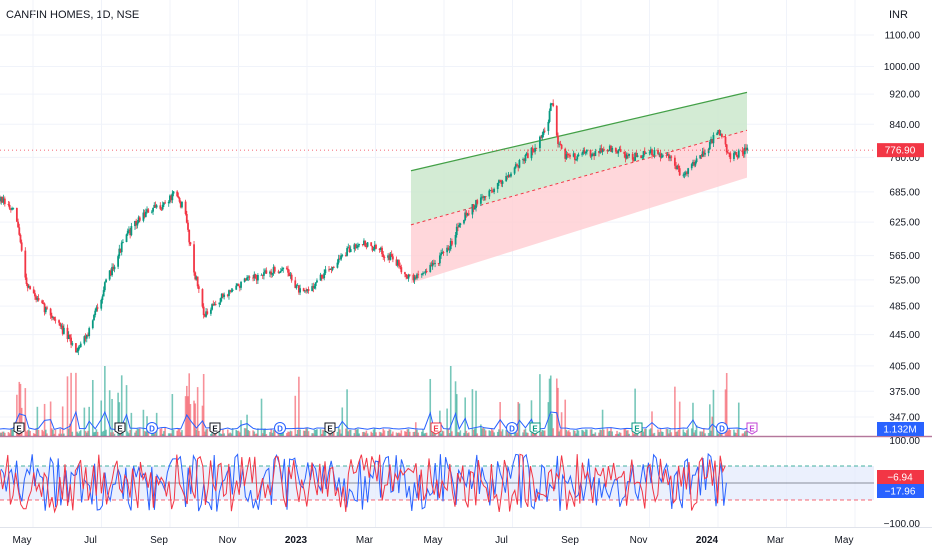 The height and width of the screenshot is (550, 932). What do you see at coordinates (904, 335) in the screenshot?
I see `price-axis-tick: 445.00` at bounding box center [904, 335].